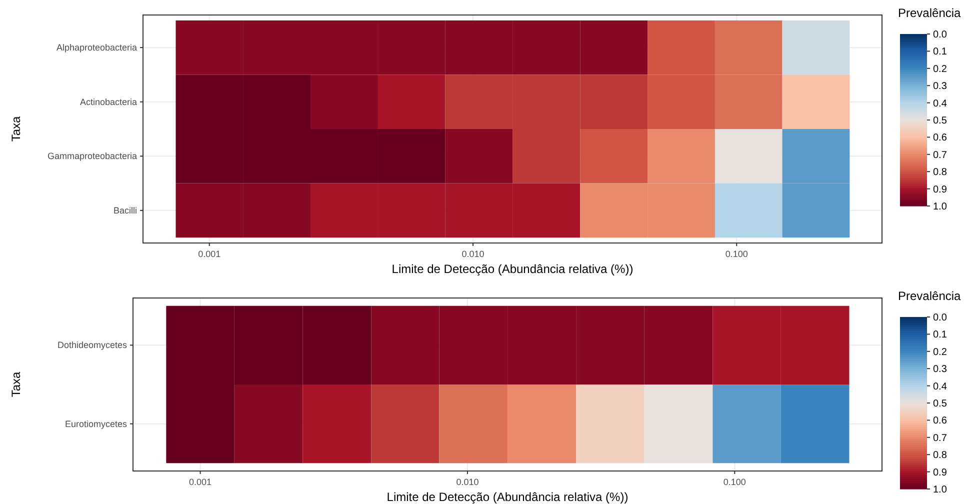 The width and height of the screenshot is (969, 504). What do you see at coordinates (92, 345) in the screenshot?
I see `y-tick-label: Dothideomycetes` at bounding box center [92, 345].